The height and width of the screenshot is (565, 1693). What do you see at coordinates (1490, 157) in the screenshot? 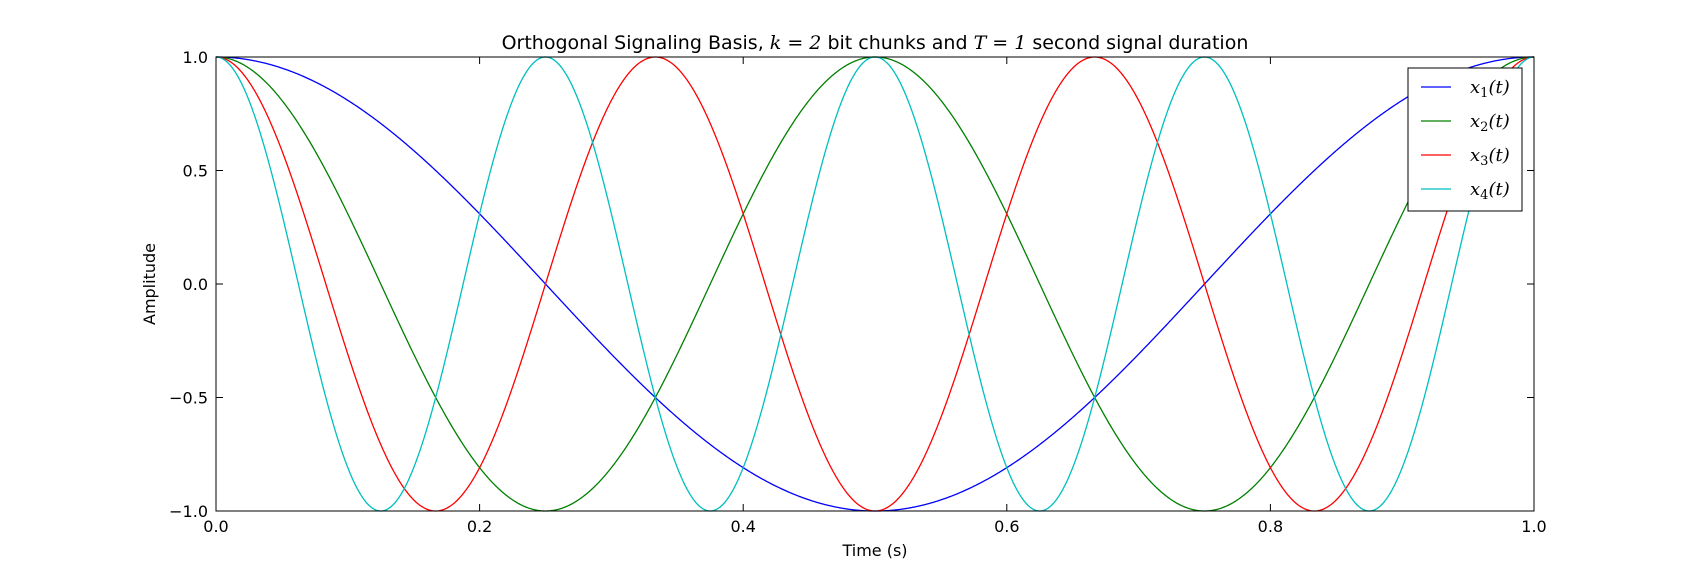
I see `legend-label-3: x3(t)` at bounding box center [1490, 157].